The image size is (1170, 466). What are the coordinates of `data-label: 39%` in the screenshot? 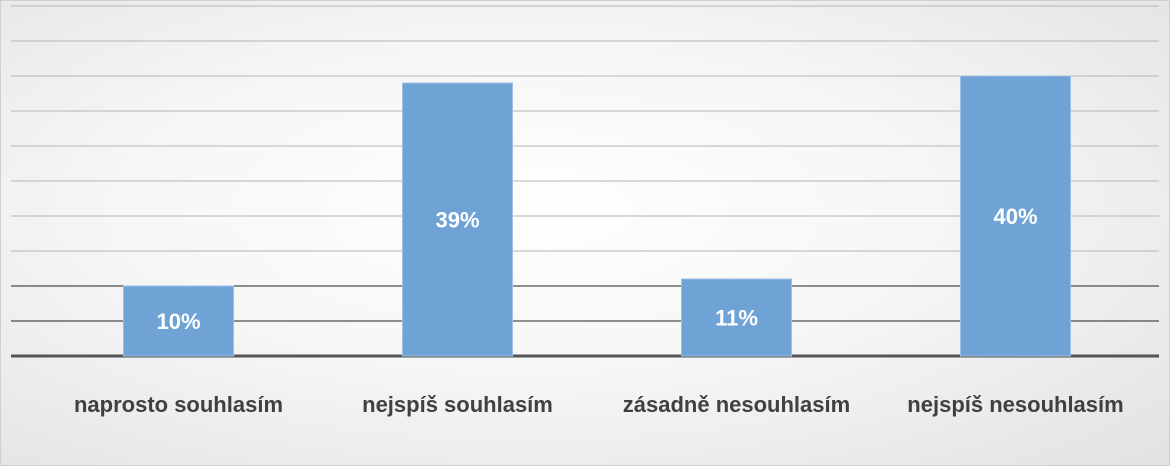 It's located at (457, 219).